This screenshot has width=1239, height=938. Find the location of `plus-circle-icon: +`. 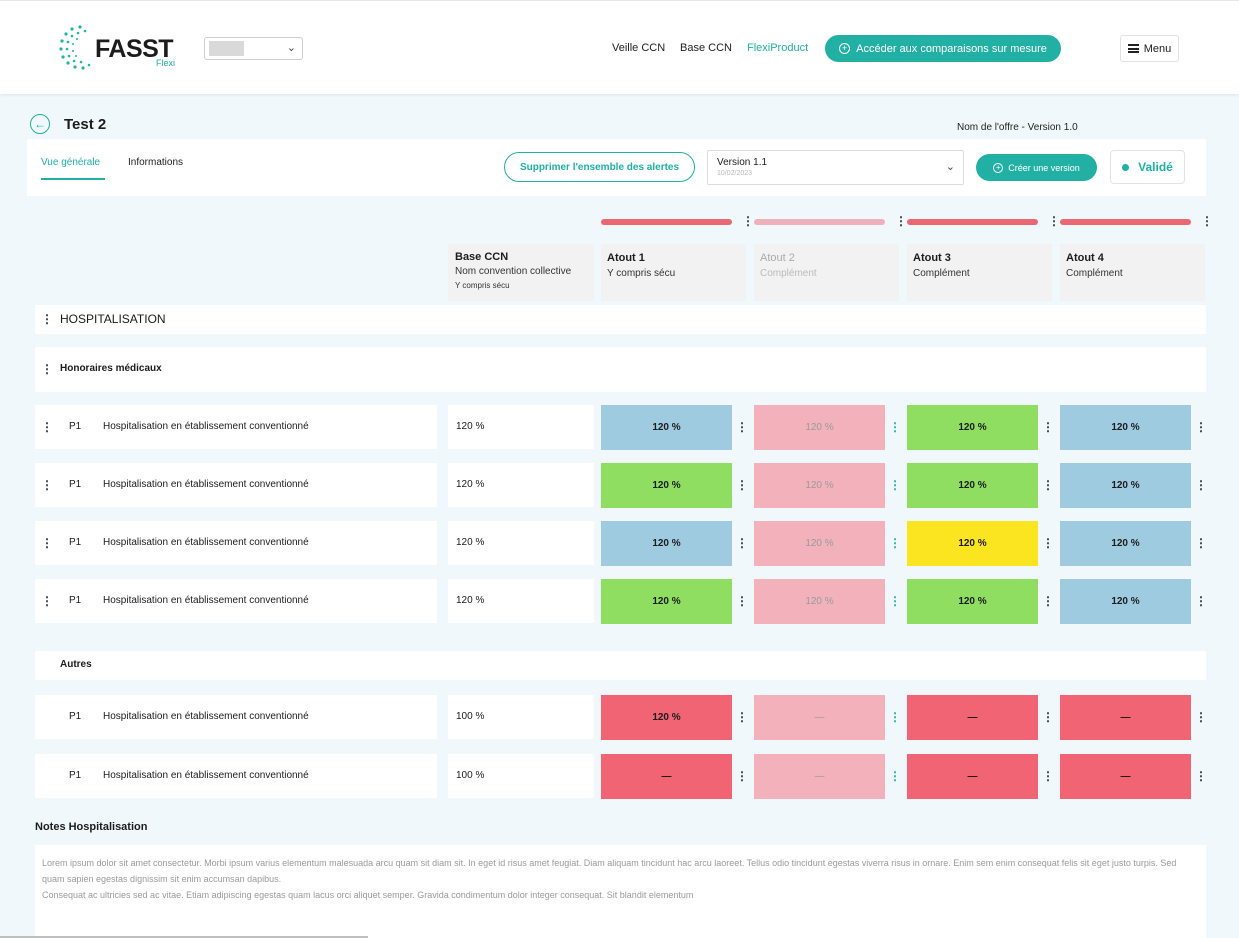

plus-circle-icon: + is located at coordinates (998, 167).